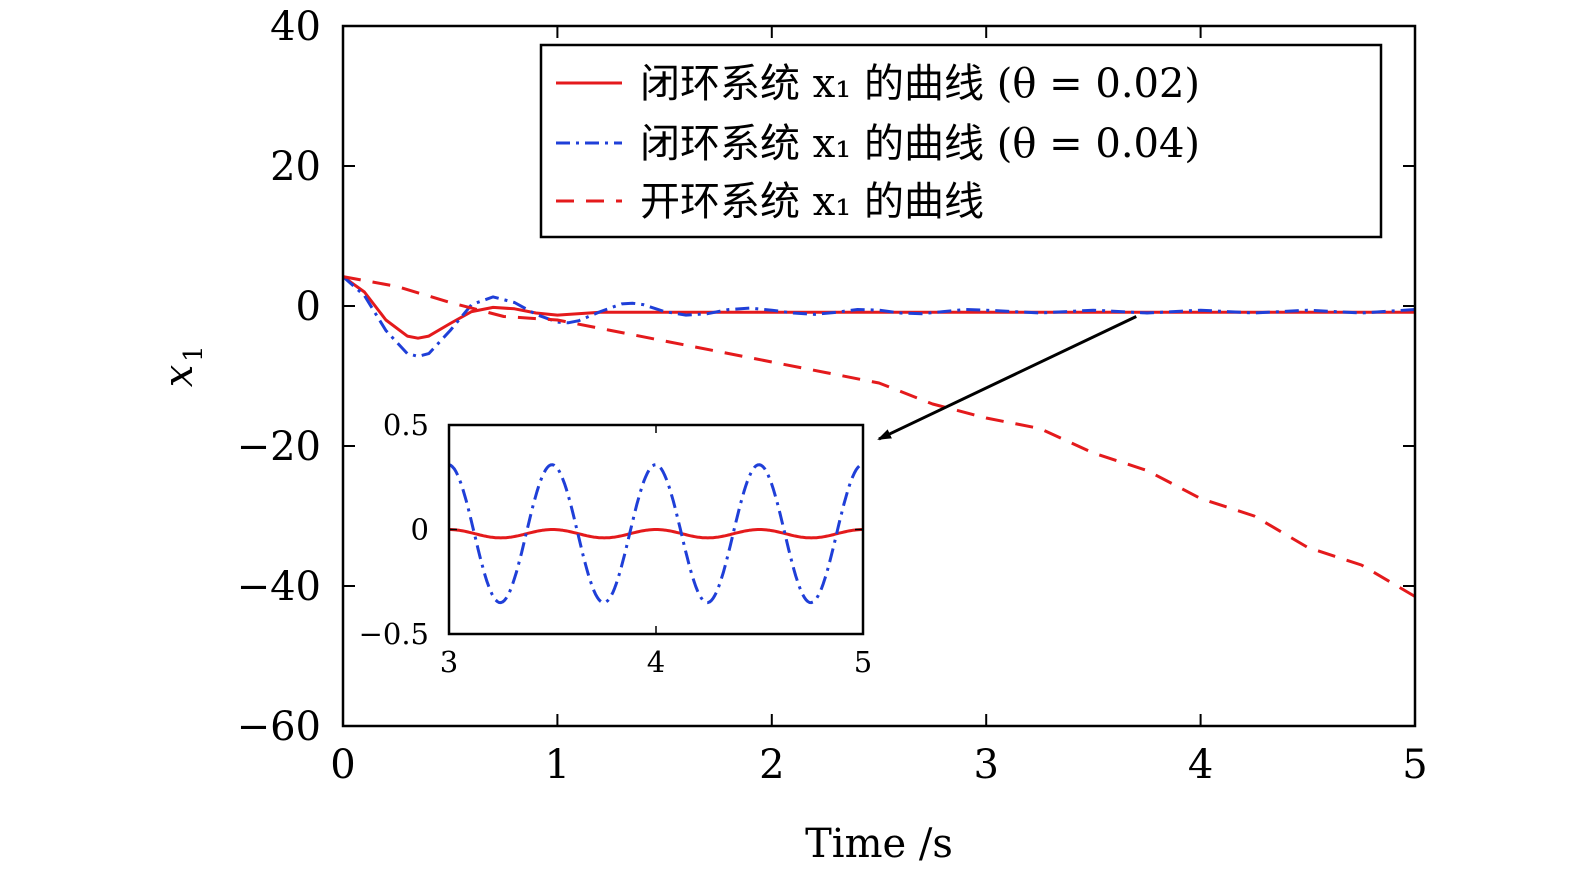 This screenshot has width=1575, height=874. I want to click on y-tick-label: 20, so click(295, 167).